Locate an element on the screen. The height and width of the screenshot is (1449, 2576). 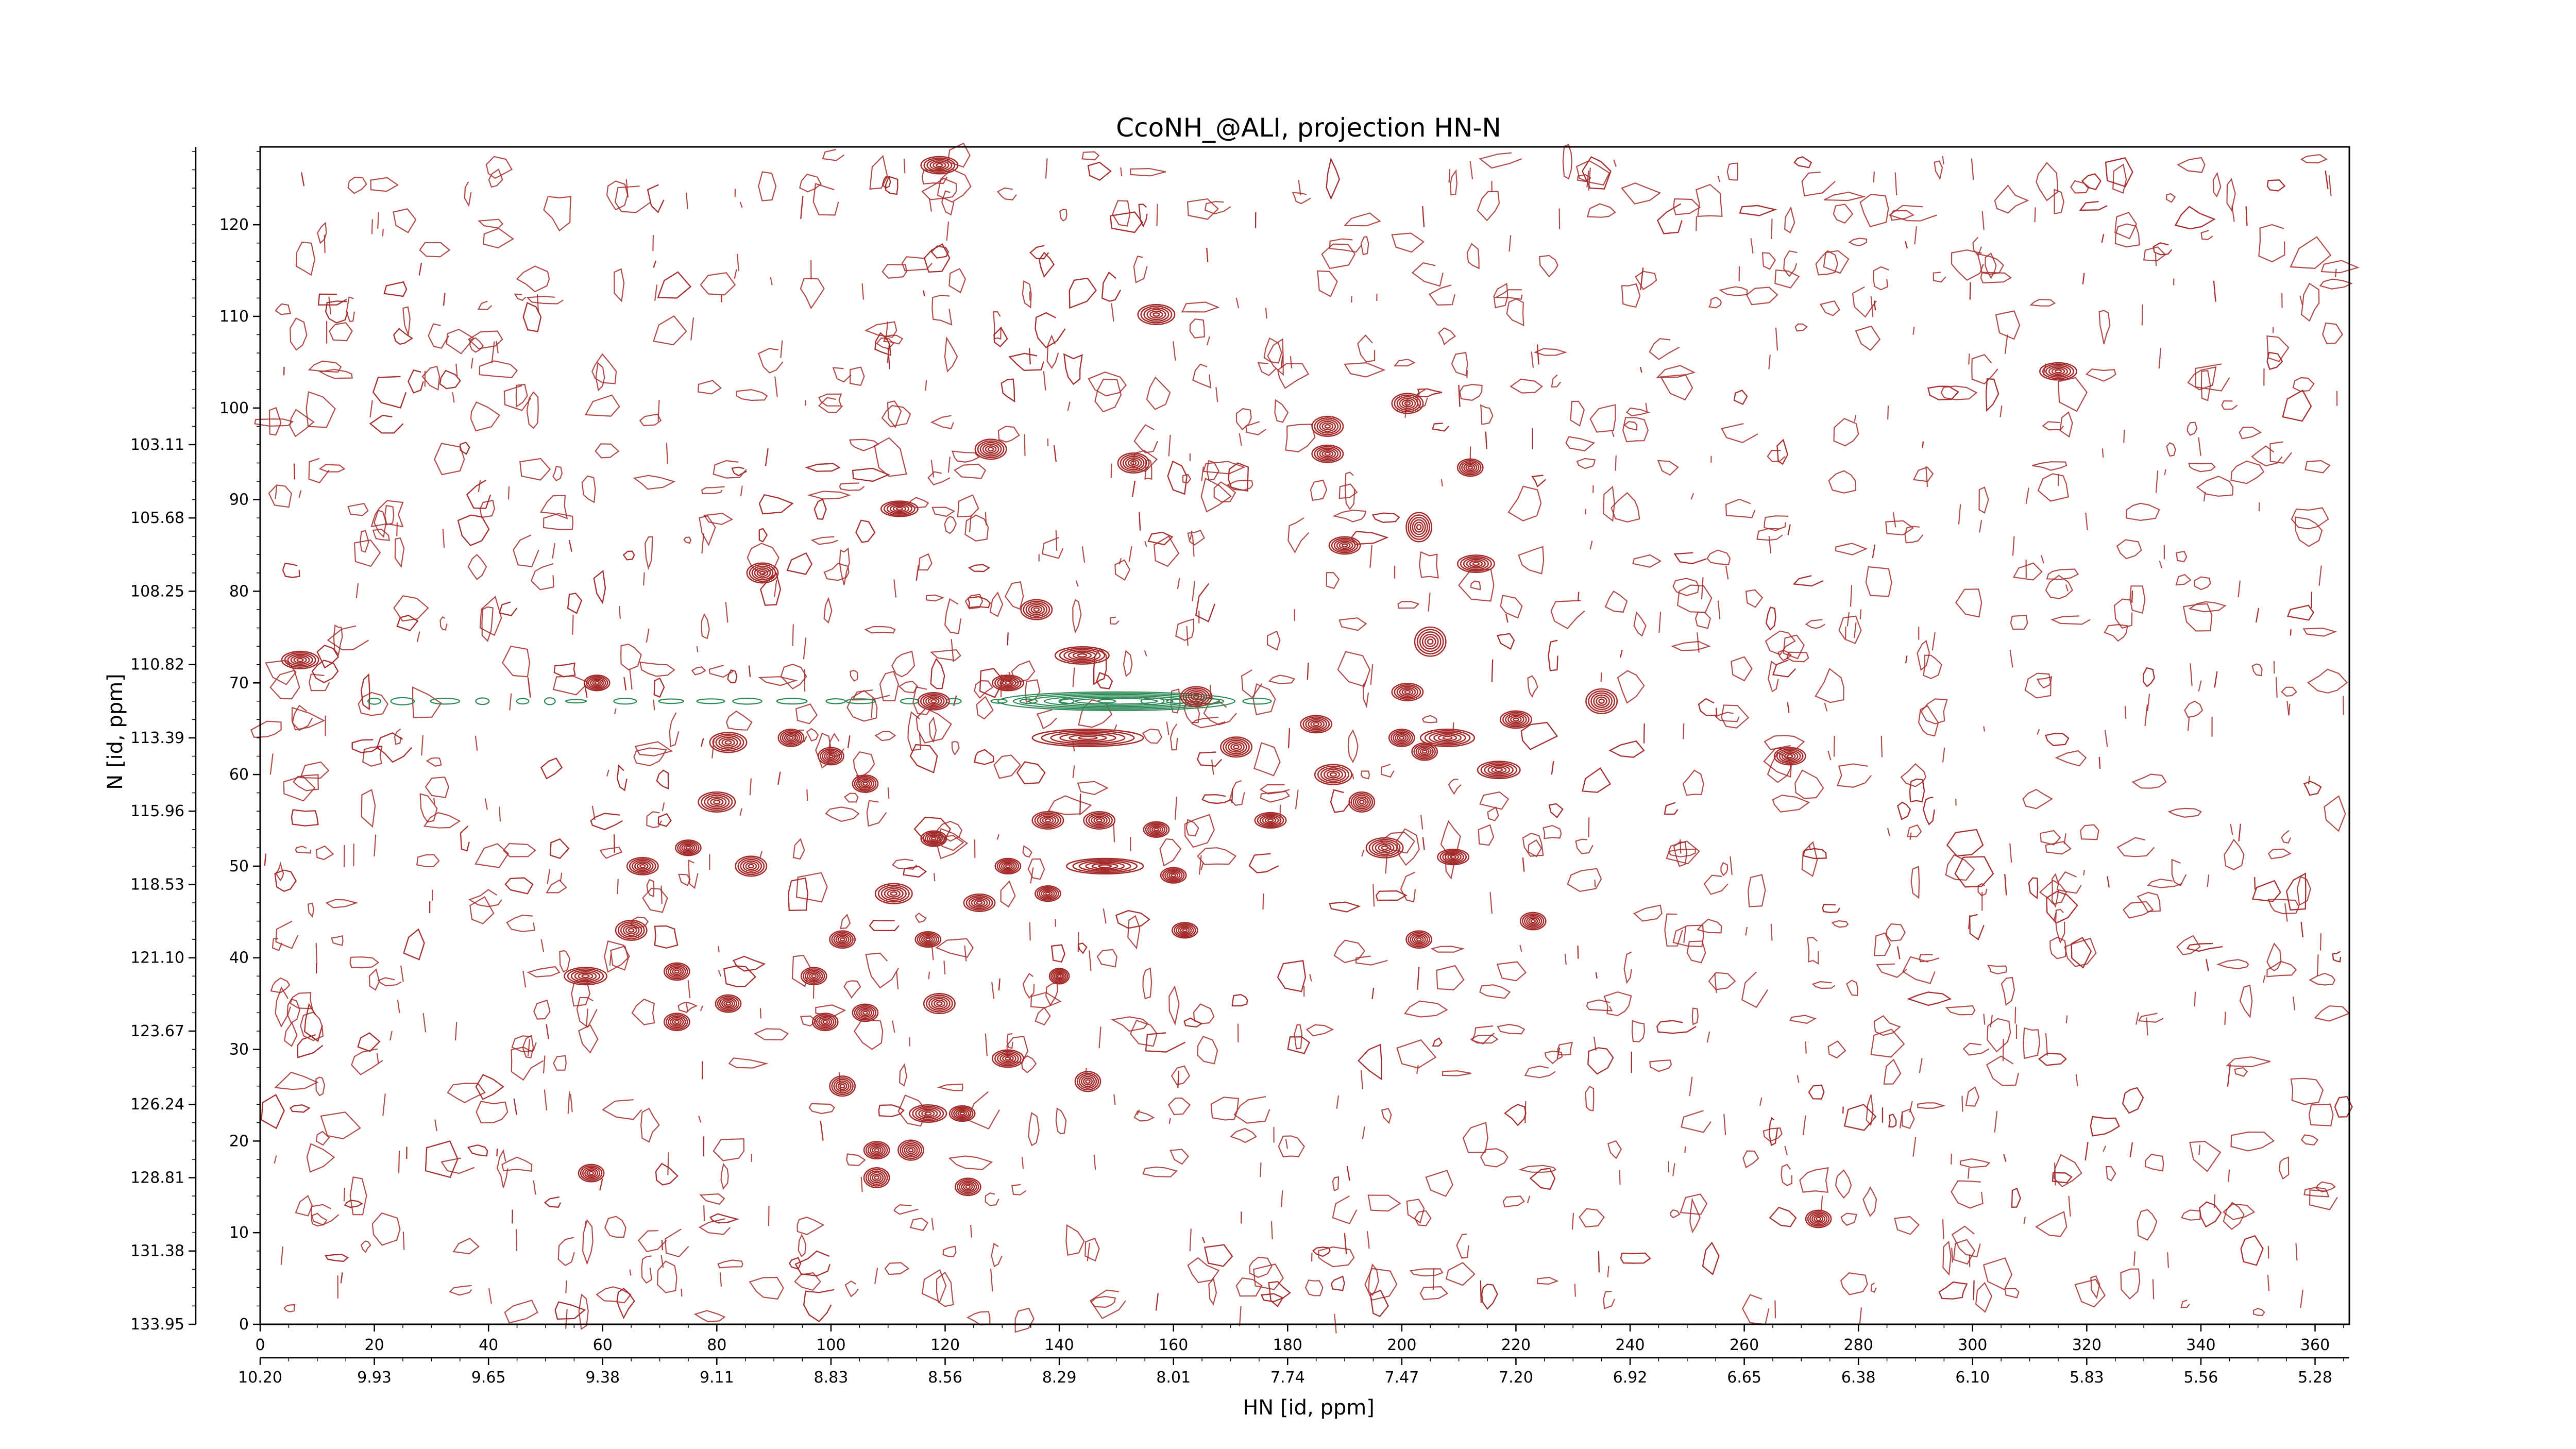
y-tick-label: 10 is located at coordinates (239, 1233).